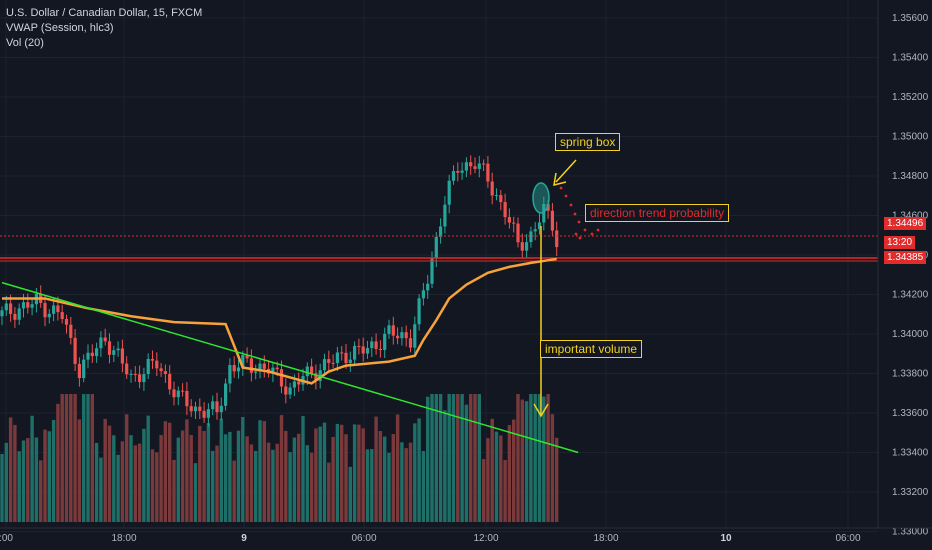 The height and width of the screenshot is (550, 932). Describe the element at coordinates (591, 349) in the screenshot. I see `important-volume-label: important volume` at that location.